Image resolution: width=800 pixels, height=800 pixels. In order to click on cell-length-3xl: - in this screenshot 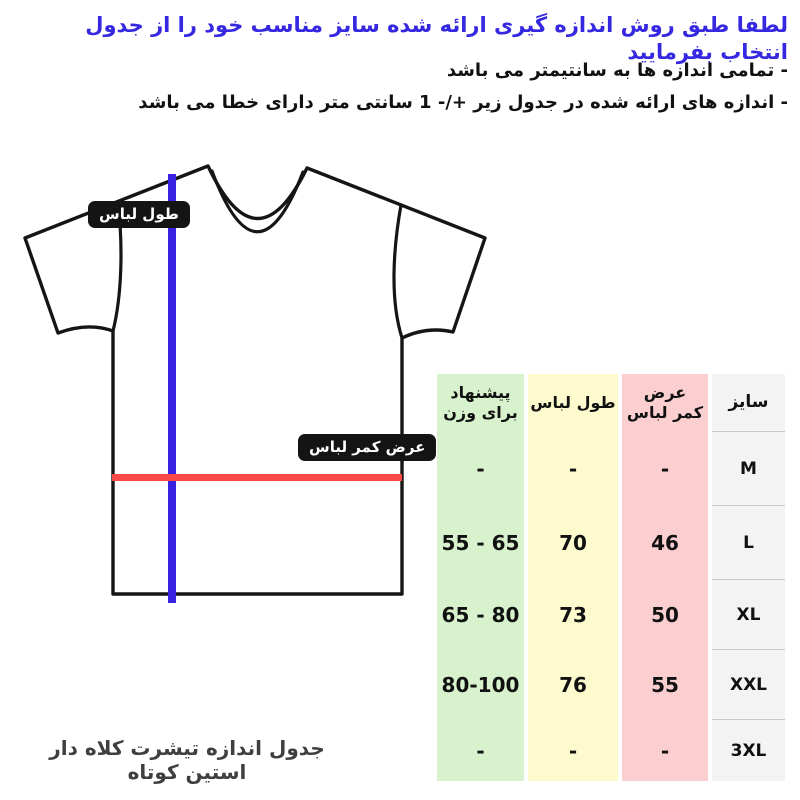, I will do `click(573, 750)`.